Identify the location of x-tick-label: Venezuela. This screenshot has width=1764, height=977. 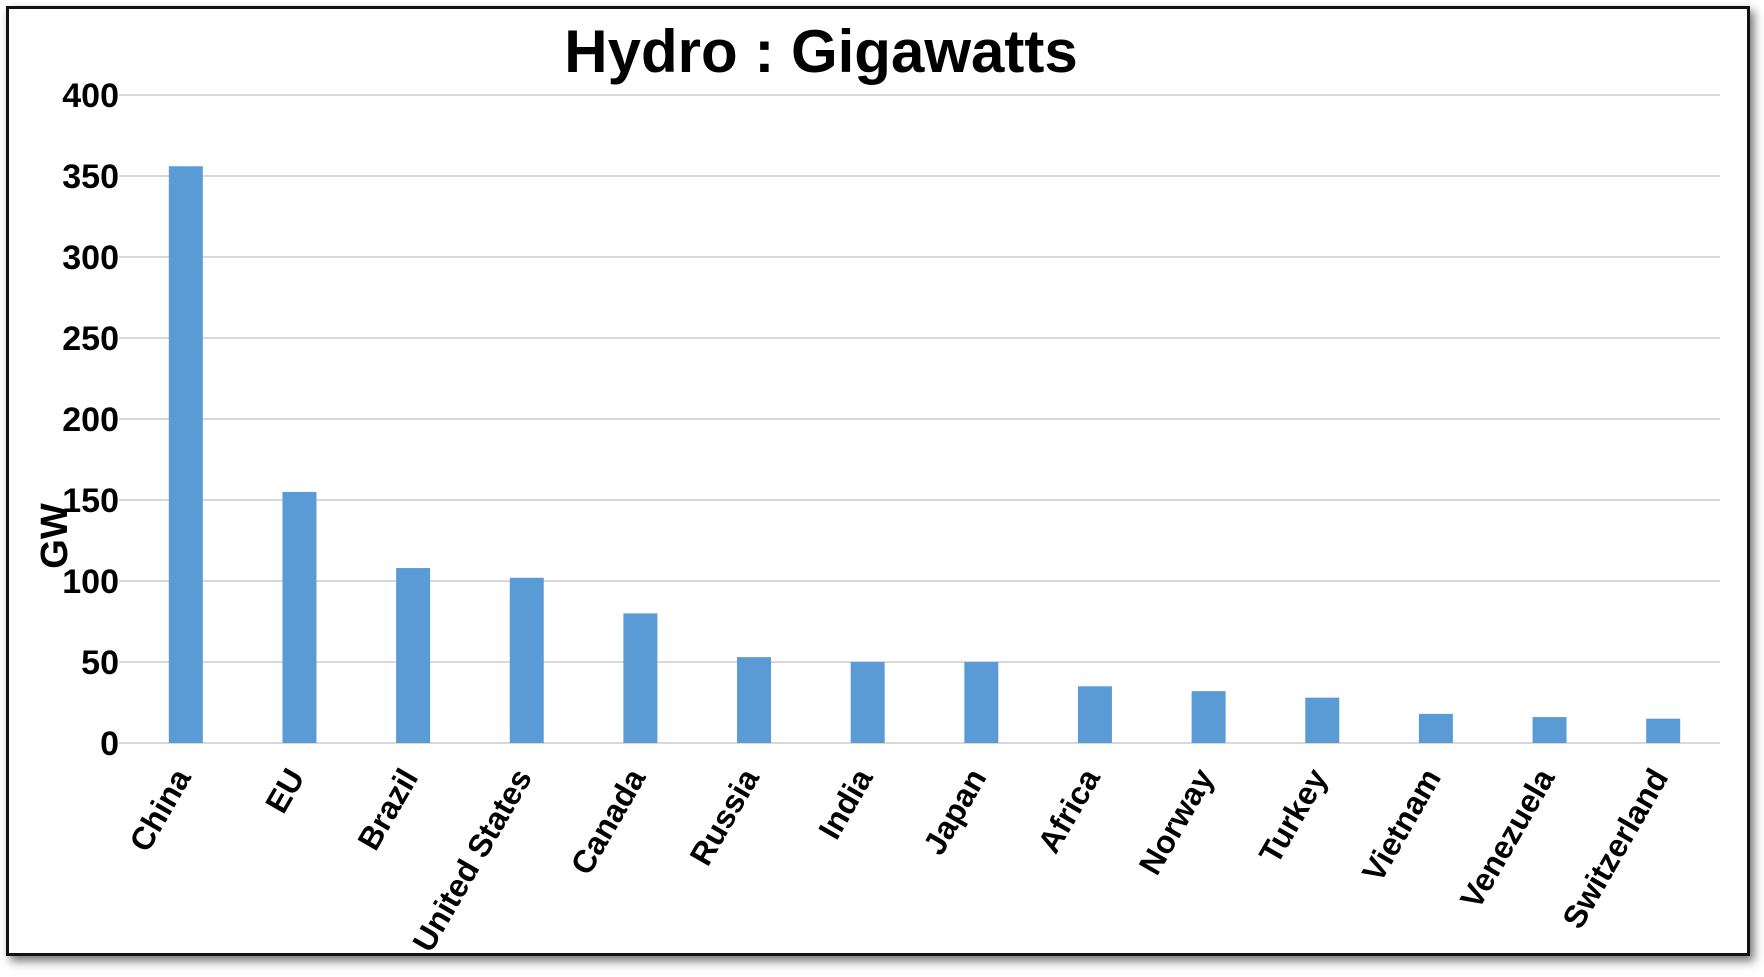
(1507, 838).